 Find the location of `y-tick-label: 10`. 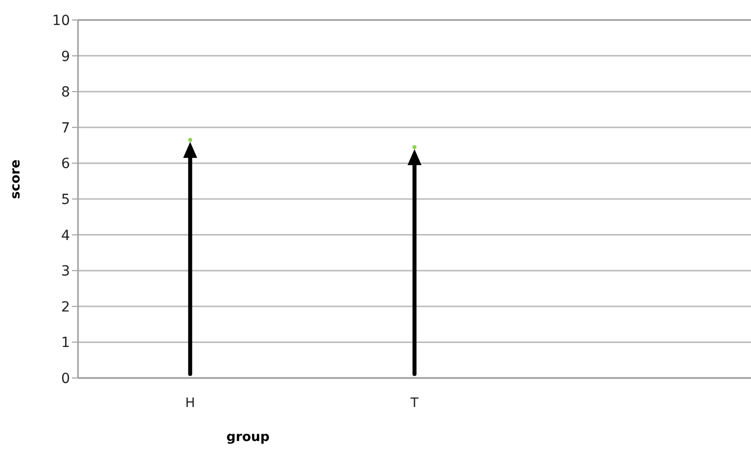

y-tick-label: 10 is located at coordinates (61, 20).